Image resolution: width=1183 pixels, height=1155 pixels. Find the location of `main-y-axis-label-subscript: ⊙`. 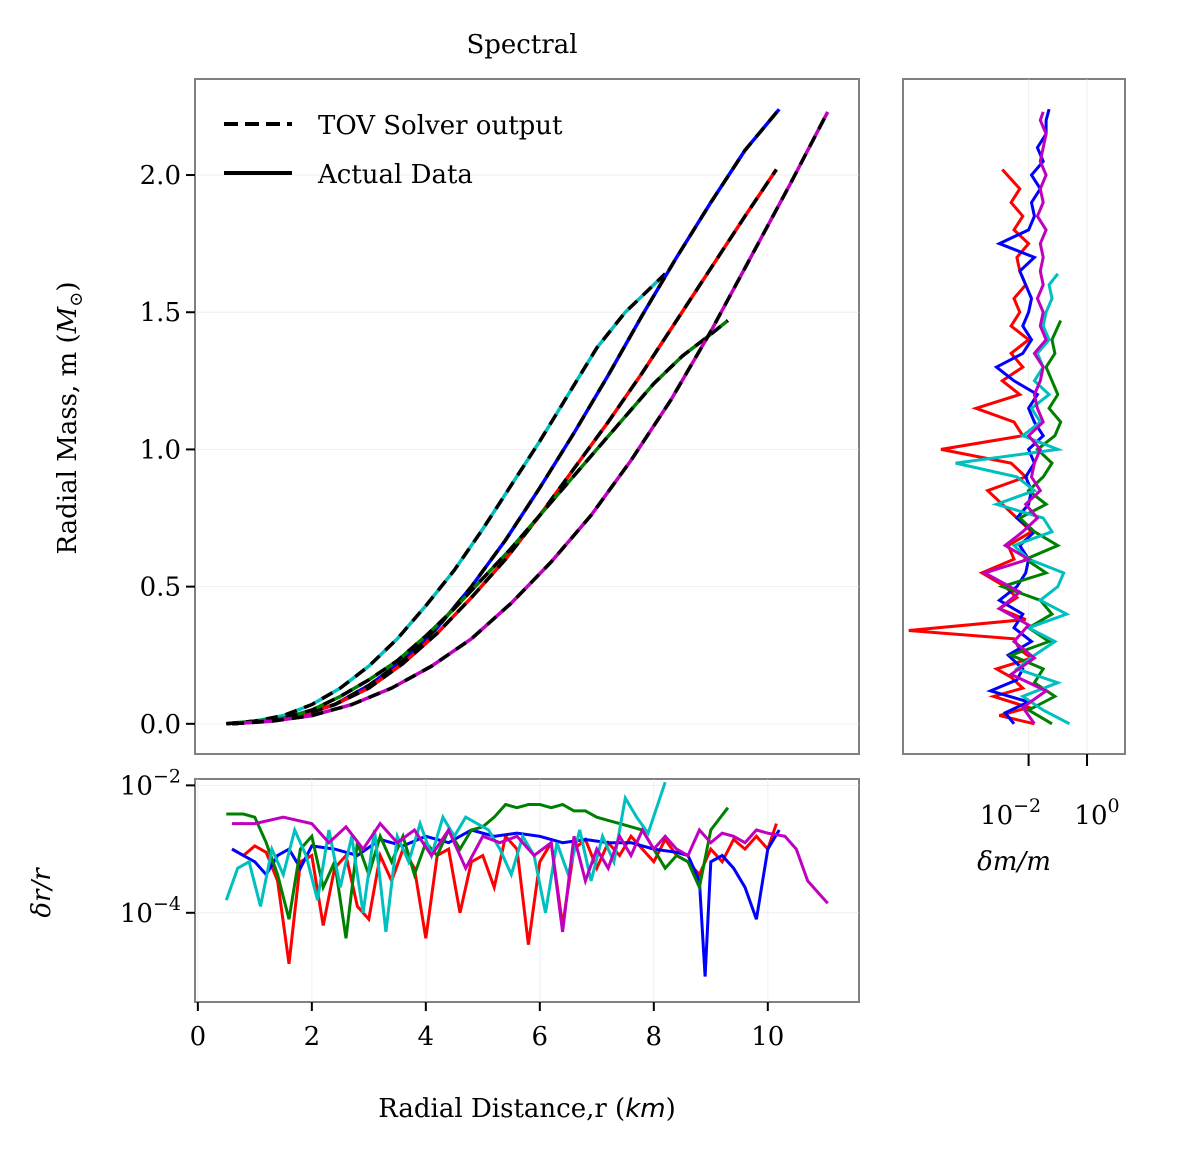

main-y-axis-label-subscript: ⊙ is located at coordinates (76, 299).